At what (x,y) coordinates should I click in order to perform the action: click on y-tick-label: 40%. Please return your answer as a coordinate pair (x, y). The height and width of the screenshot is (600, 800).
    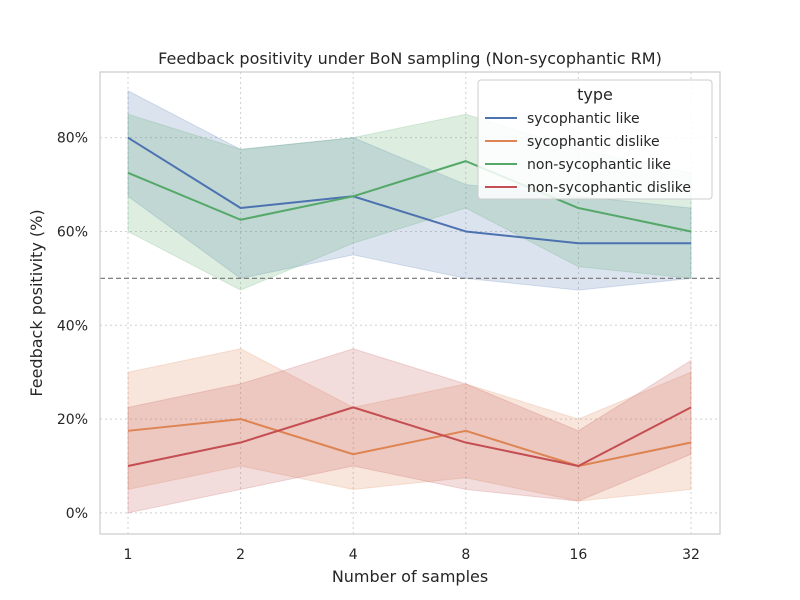
    Looking at the image, I should click on (72, 326).